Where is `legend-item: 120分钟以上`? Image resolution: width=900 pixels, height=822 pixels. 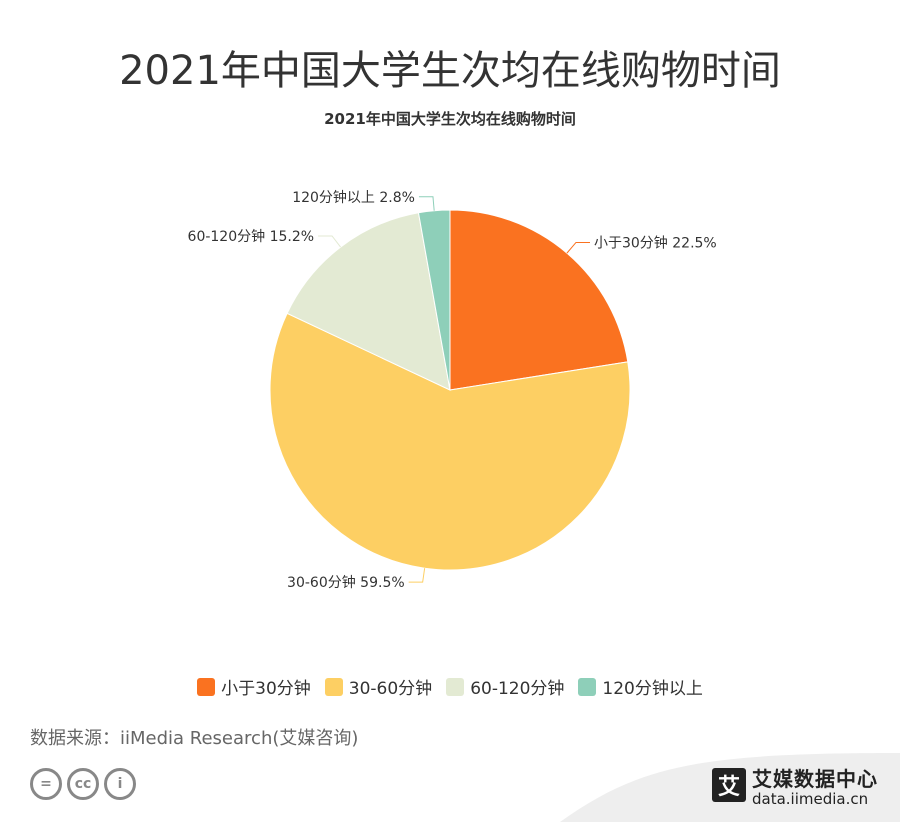
legend-item: 120分钟以上 is located at coordinates (640, 686).